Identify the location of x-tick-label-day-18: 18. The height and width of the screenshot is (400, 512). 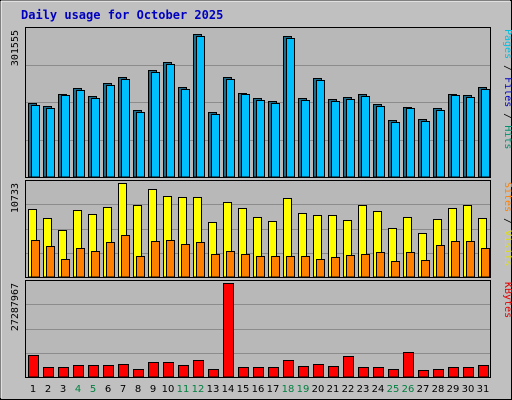
(288, 389).